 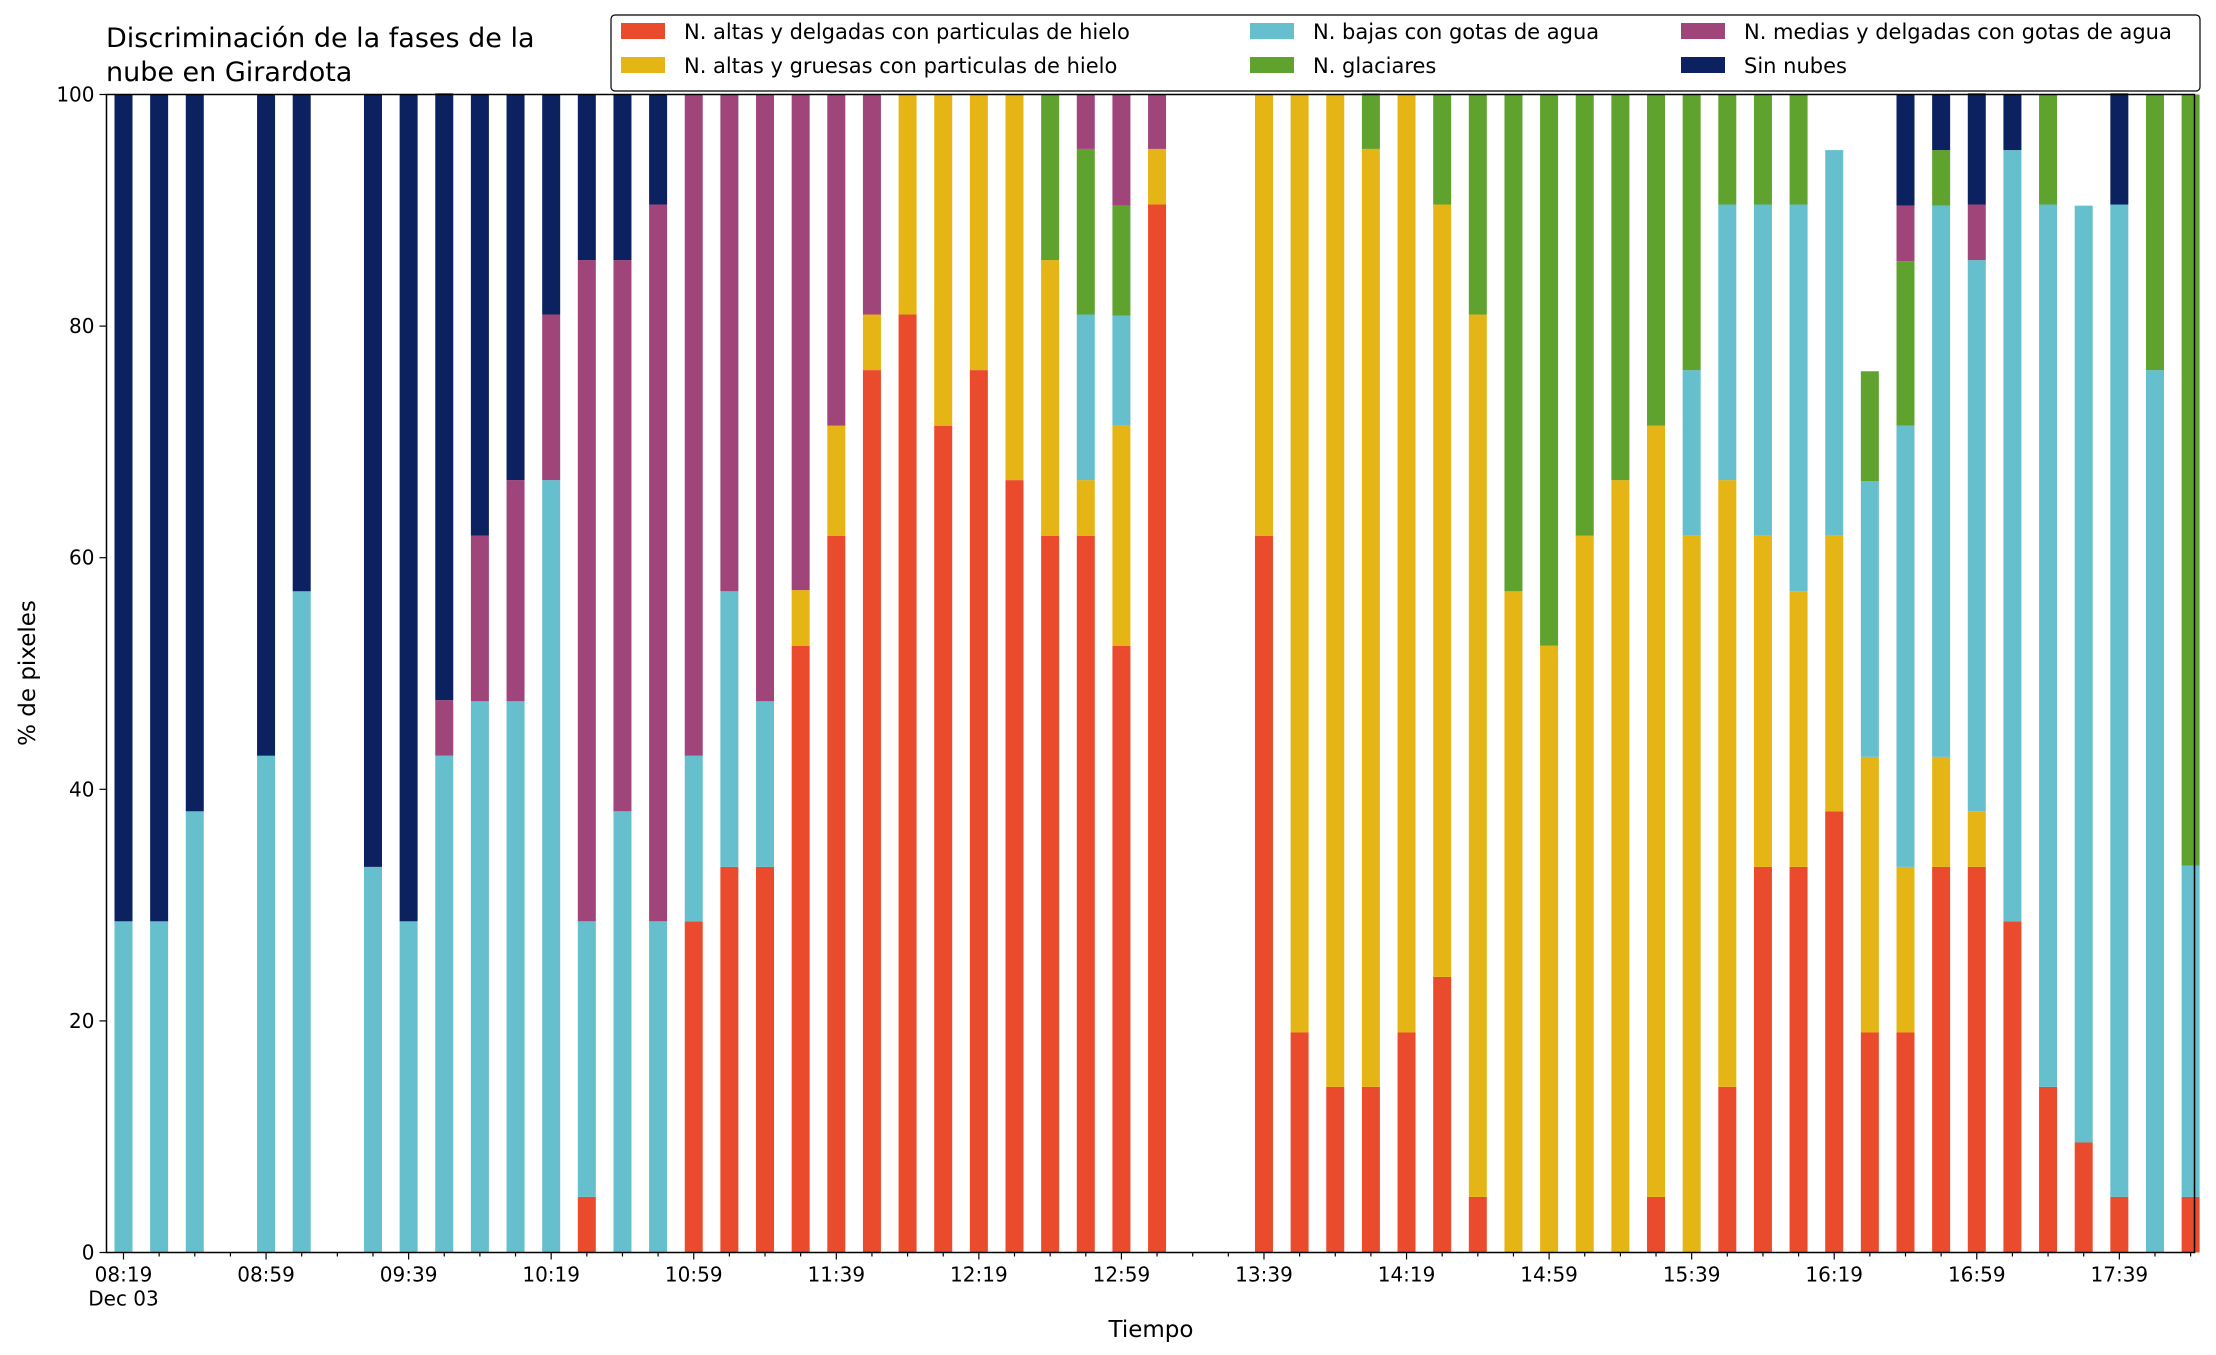 What do you see at coordinates (2120, 1275) in the screenshot?
I see `x-tick-label-56: 17:39` at bounding box center [2120, 1275].